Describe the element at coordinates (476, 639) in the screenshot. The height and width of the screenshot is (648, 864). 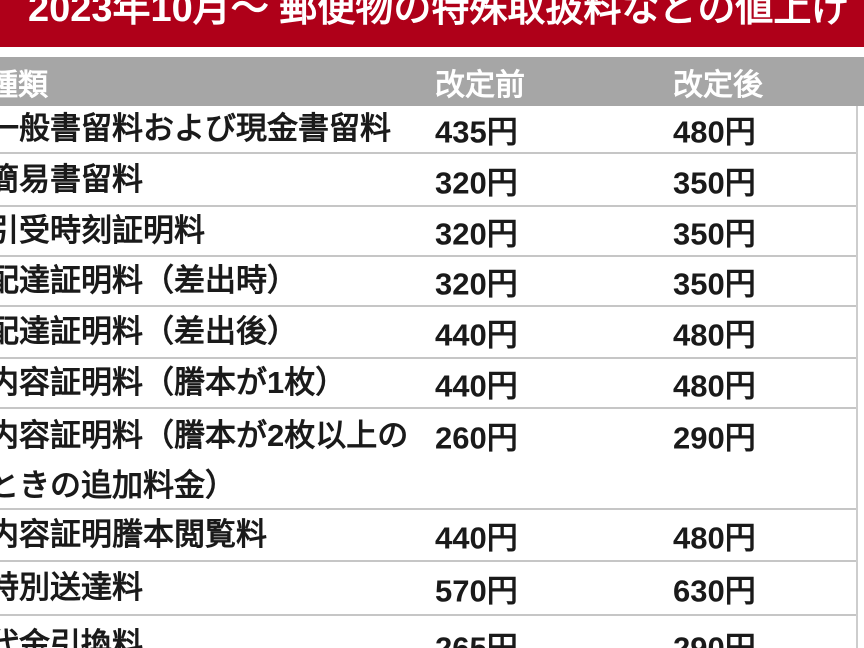
I see `row-price-before: 265円` at that location.